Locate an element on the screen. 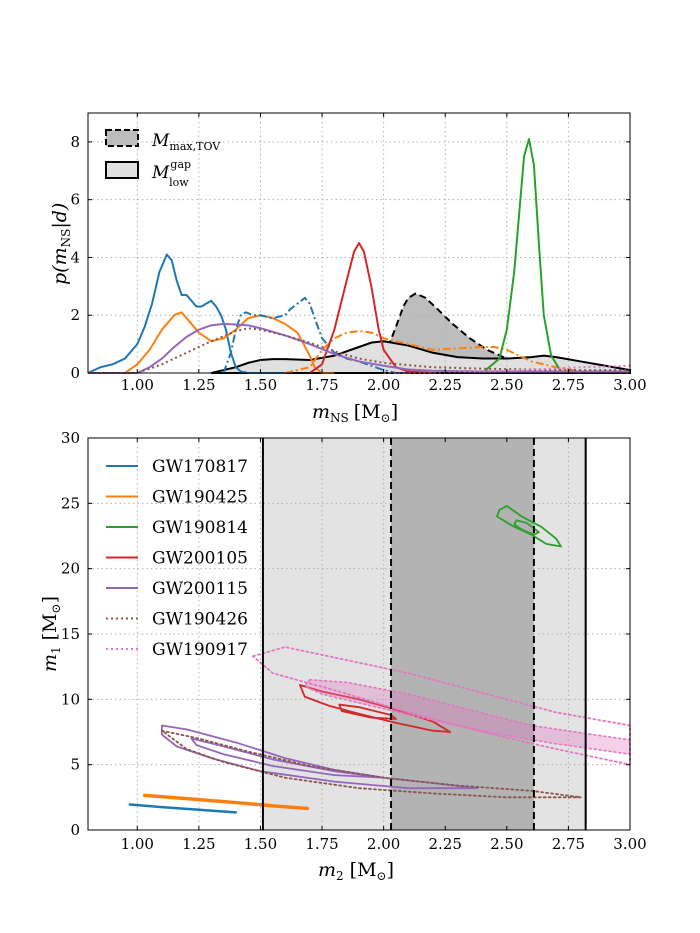 This screenshot has width=700, height=933. bottom-x-tick-label: 1.00 is located at coordinates (137, 844).